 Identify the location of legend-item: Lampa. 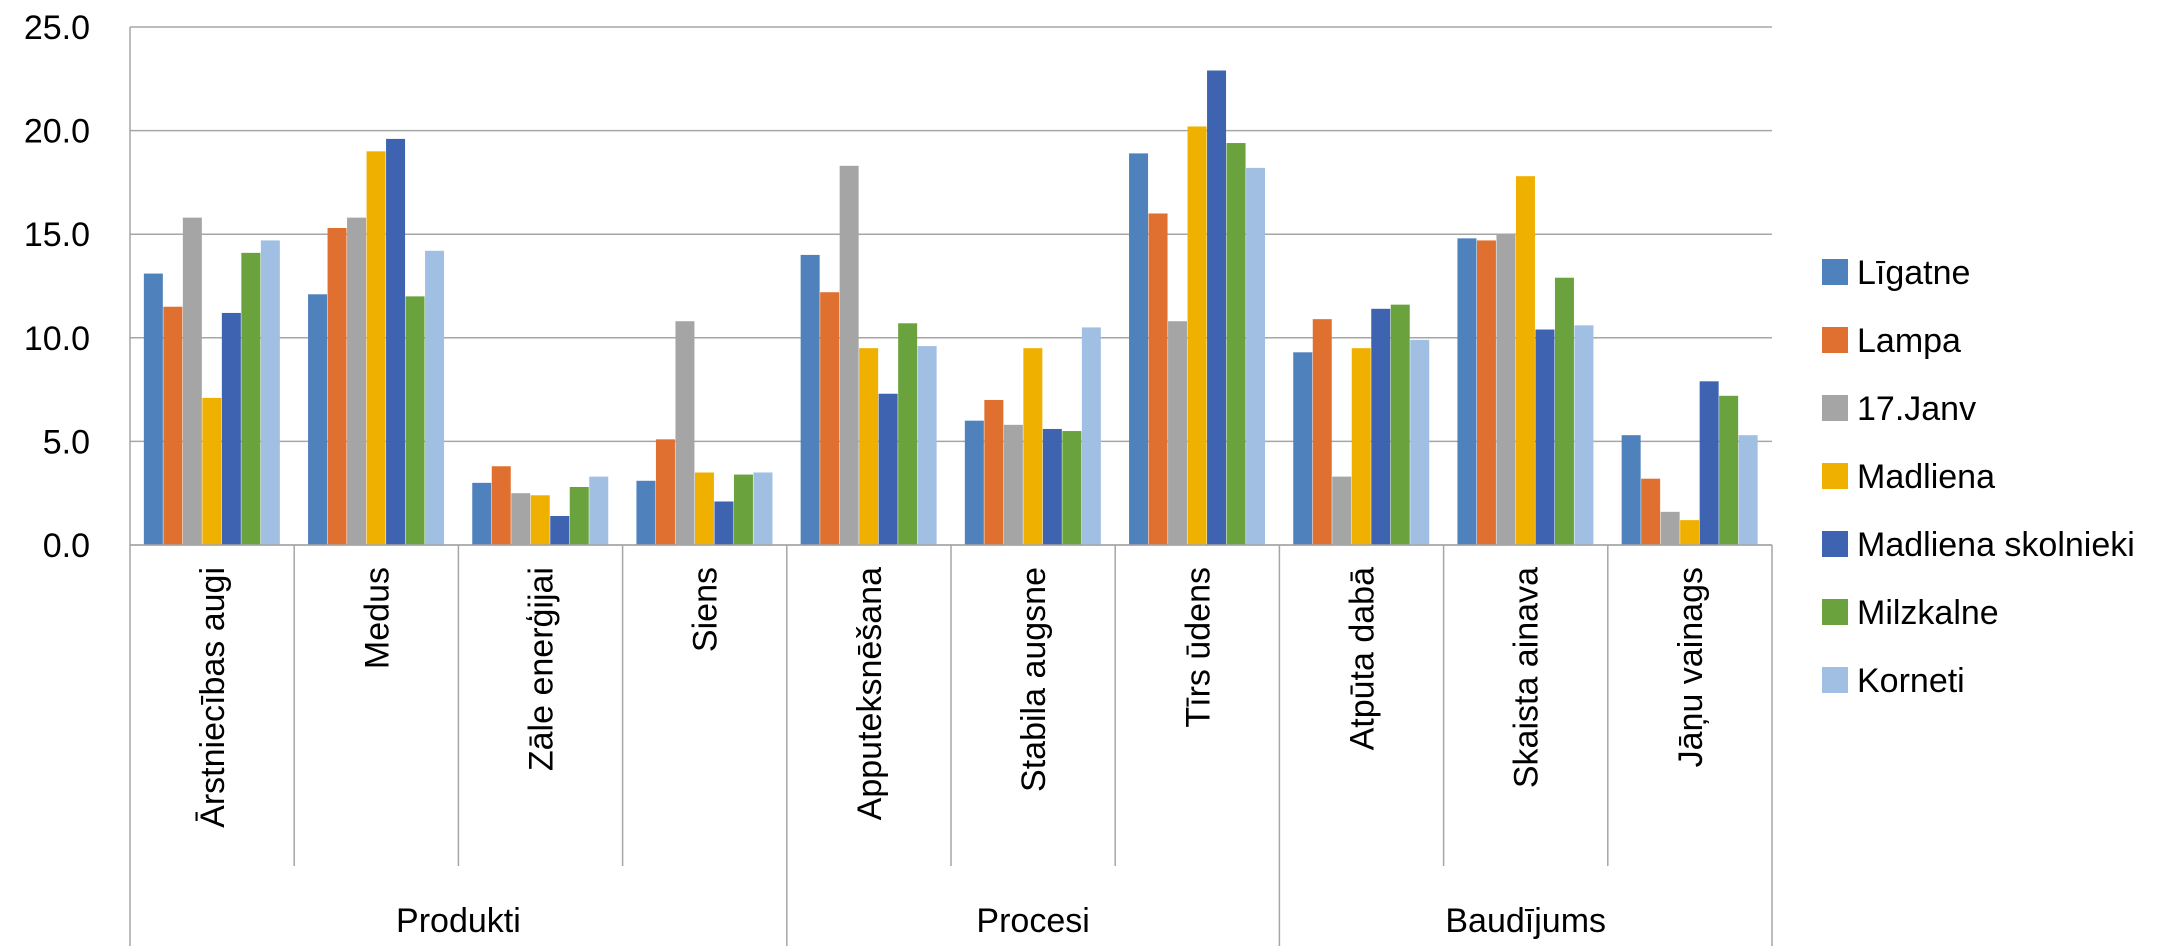
(1891, 341).